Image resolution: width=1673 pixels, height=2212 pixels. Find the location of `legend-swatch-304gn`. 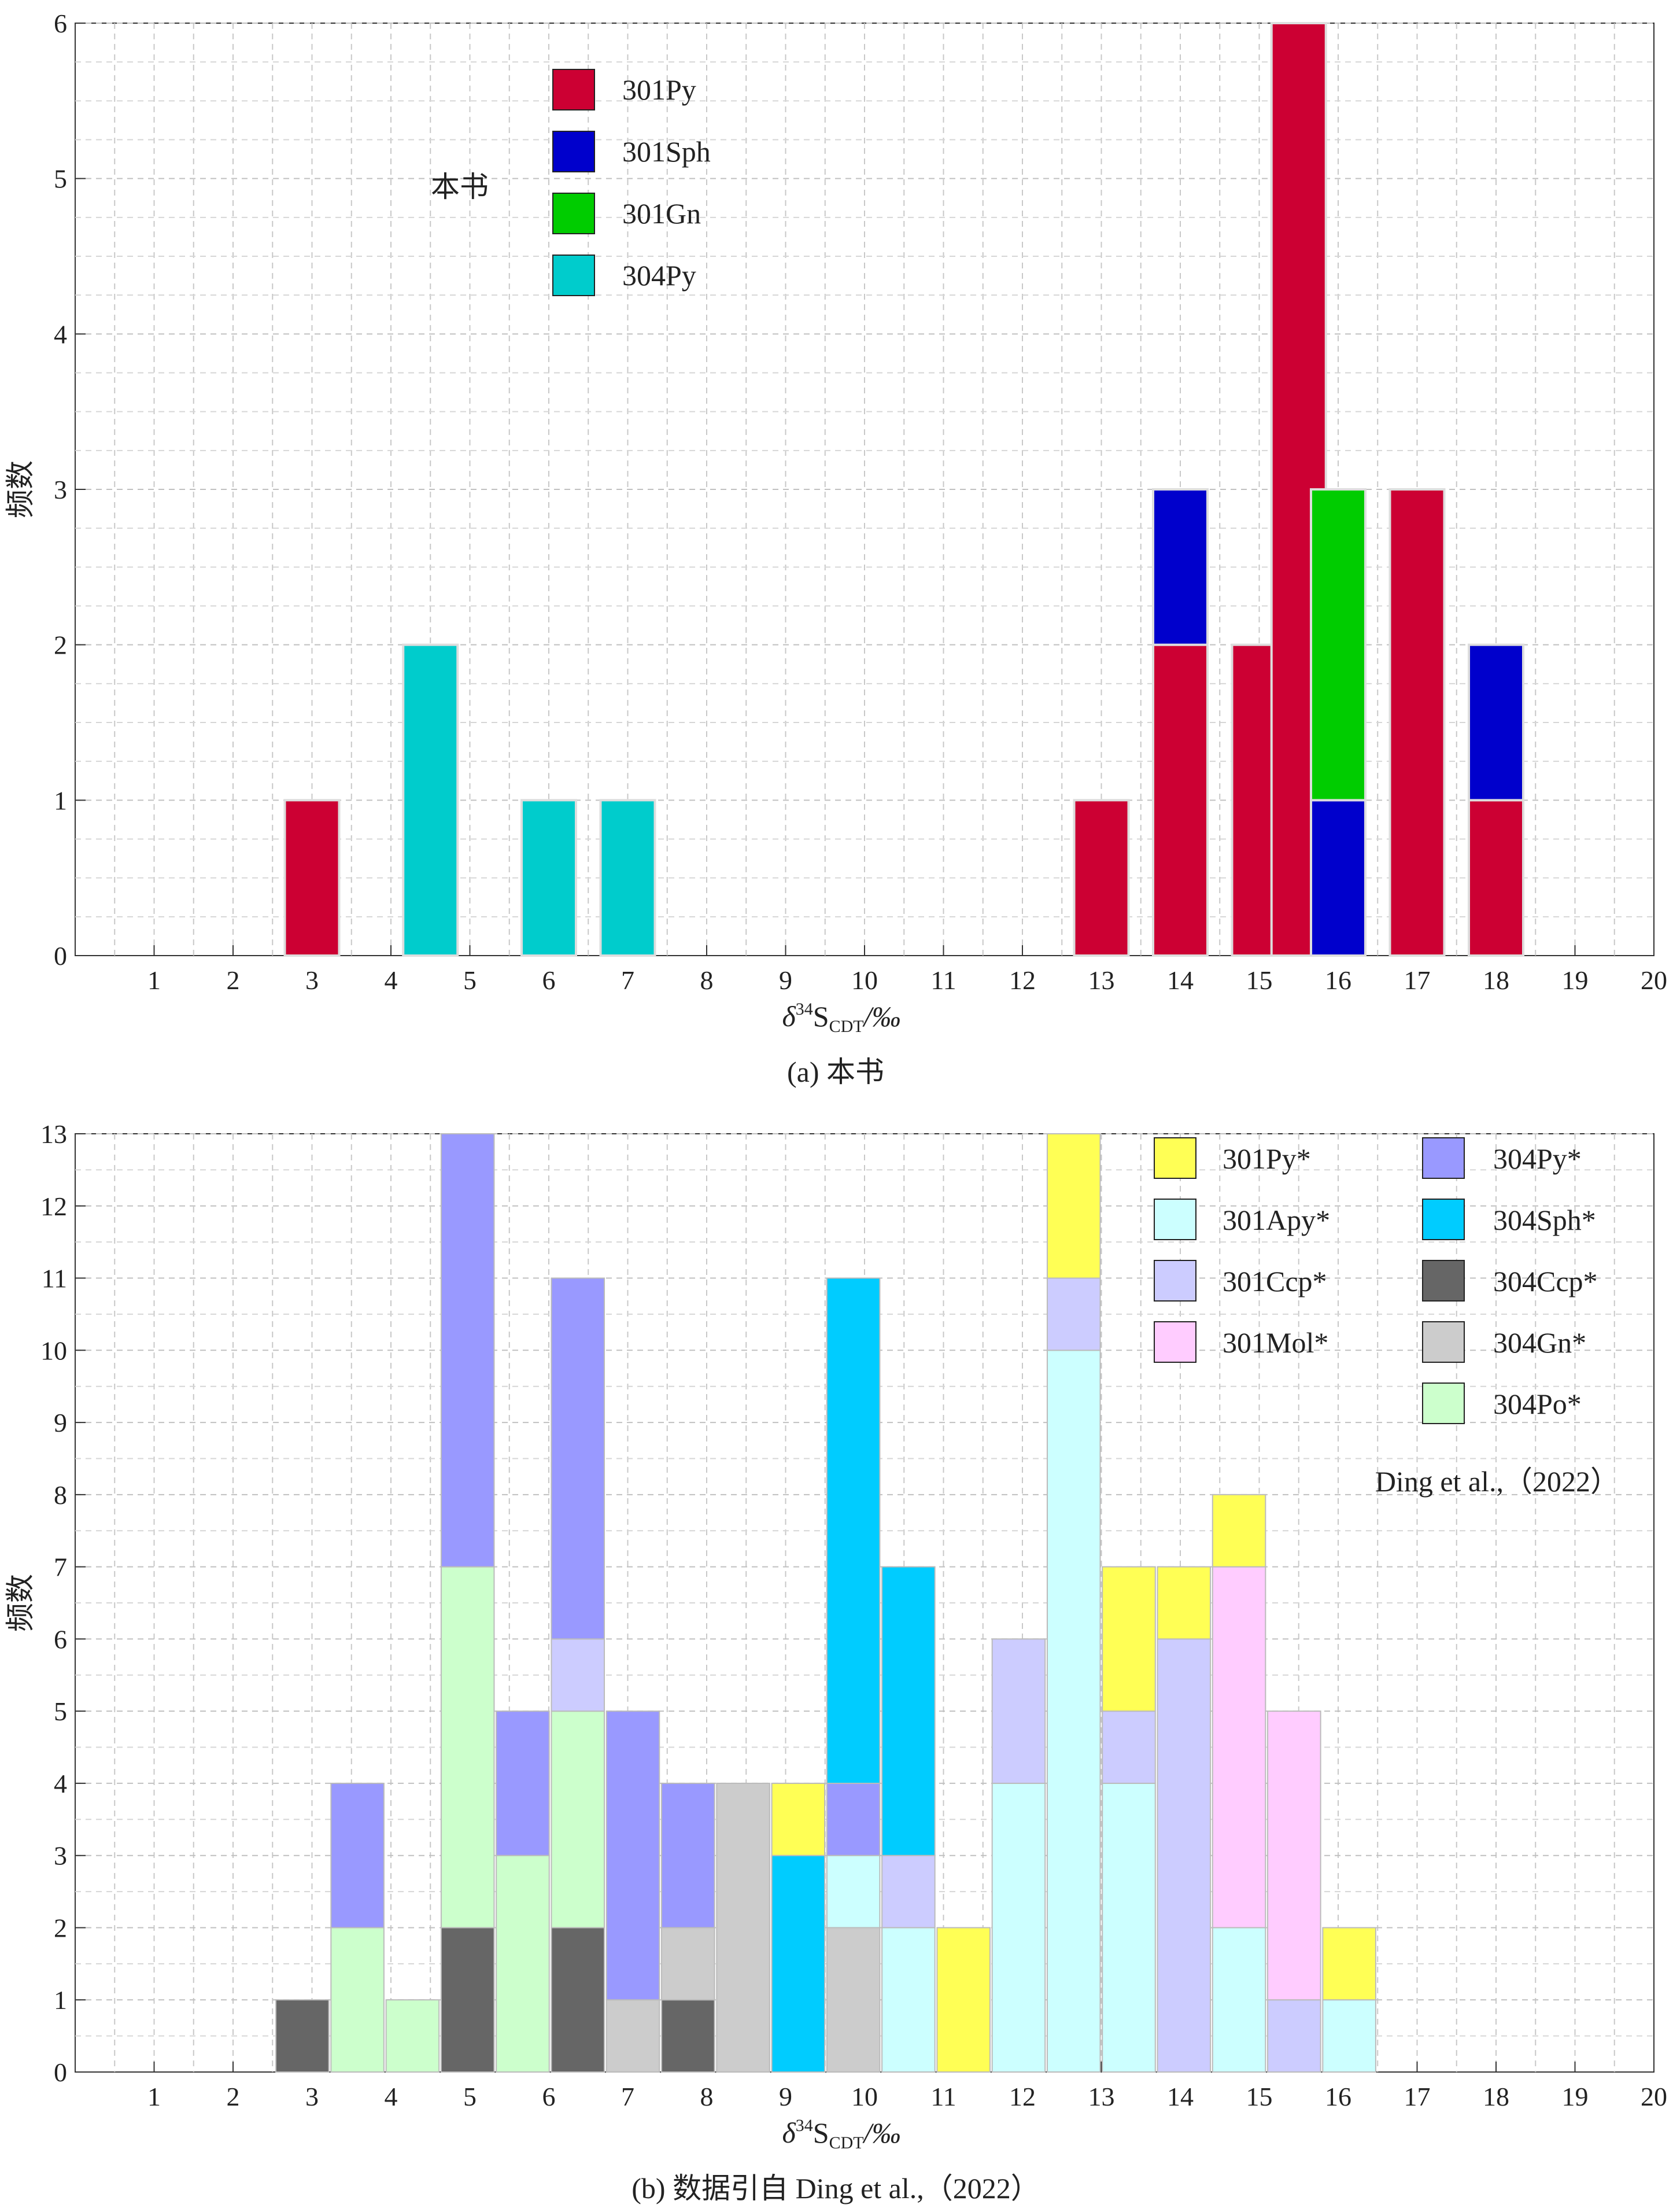

legend-swatch-304gn is located at coordinates (1444, 1342).